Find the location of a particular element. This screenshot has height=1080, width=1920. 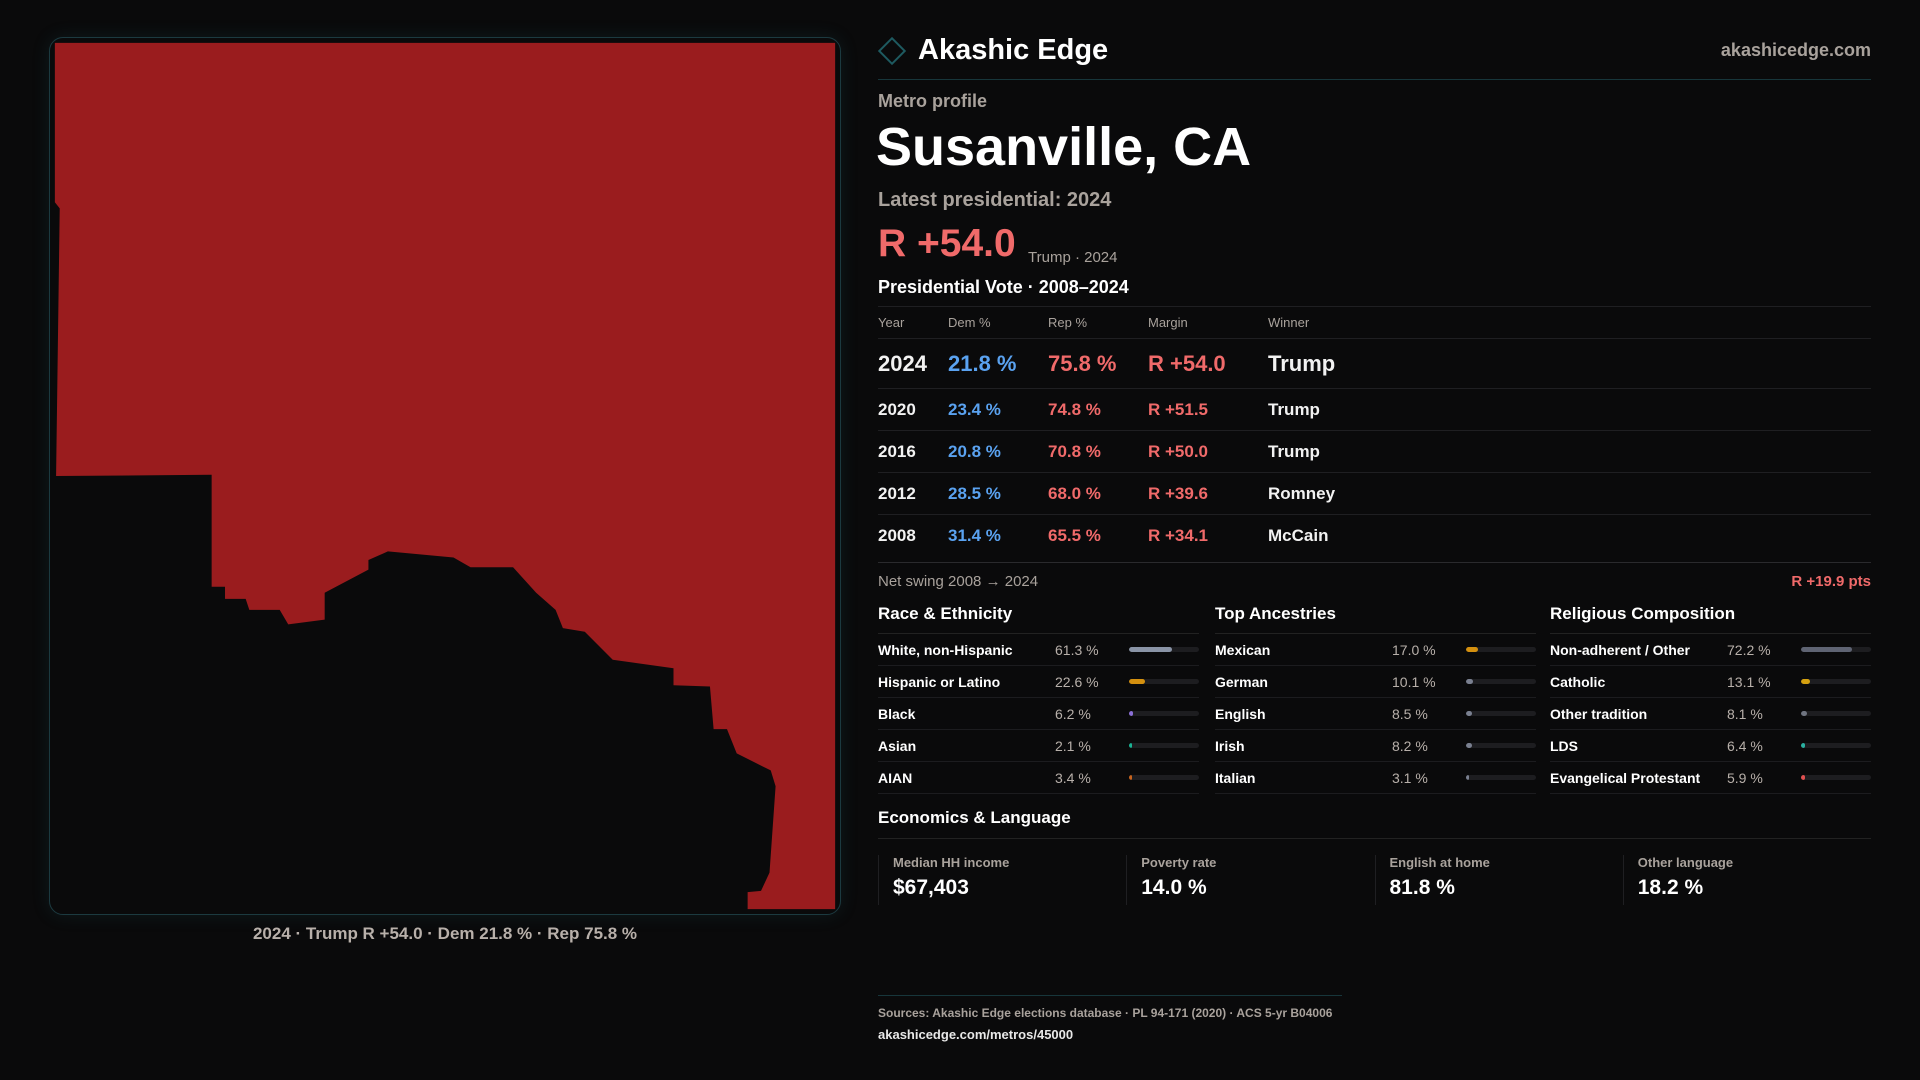

cell: 23.4 % is located at coordinates (974, 409).